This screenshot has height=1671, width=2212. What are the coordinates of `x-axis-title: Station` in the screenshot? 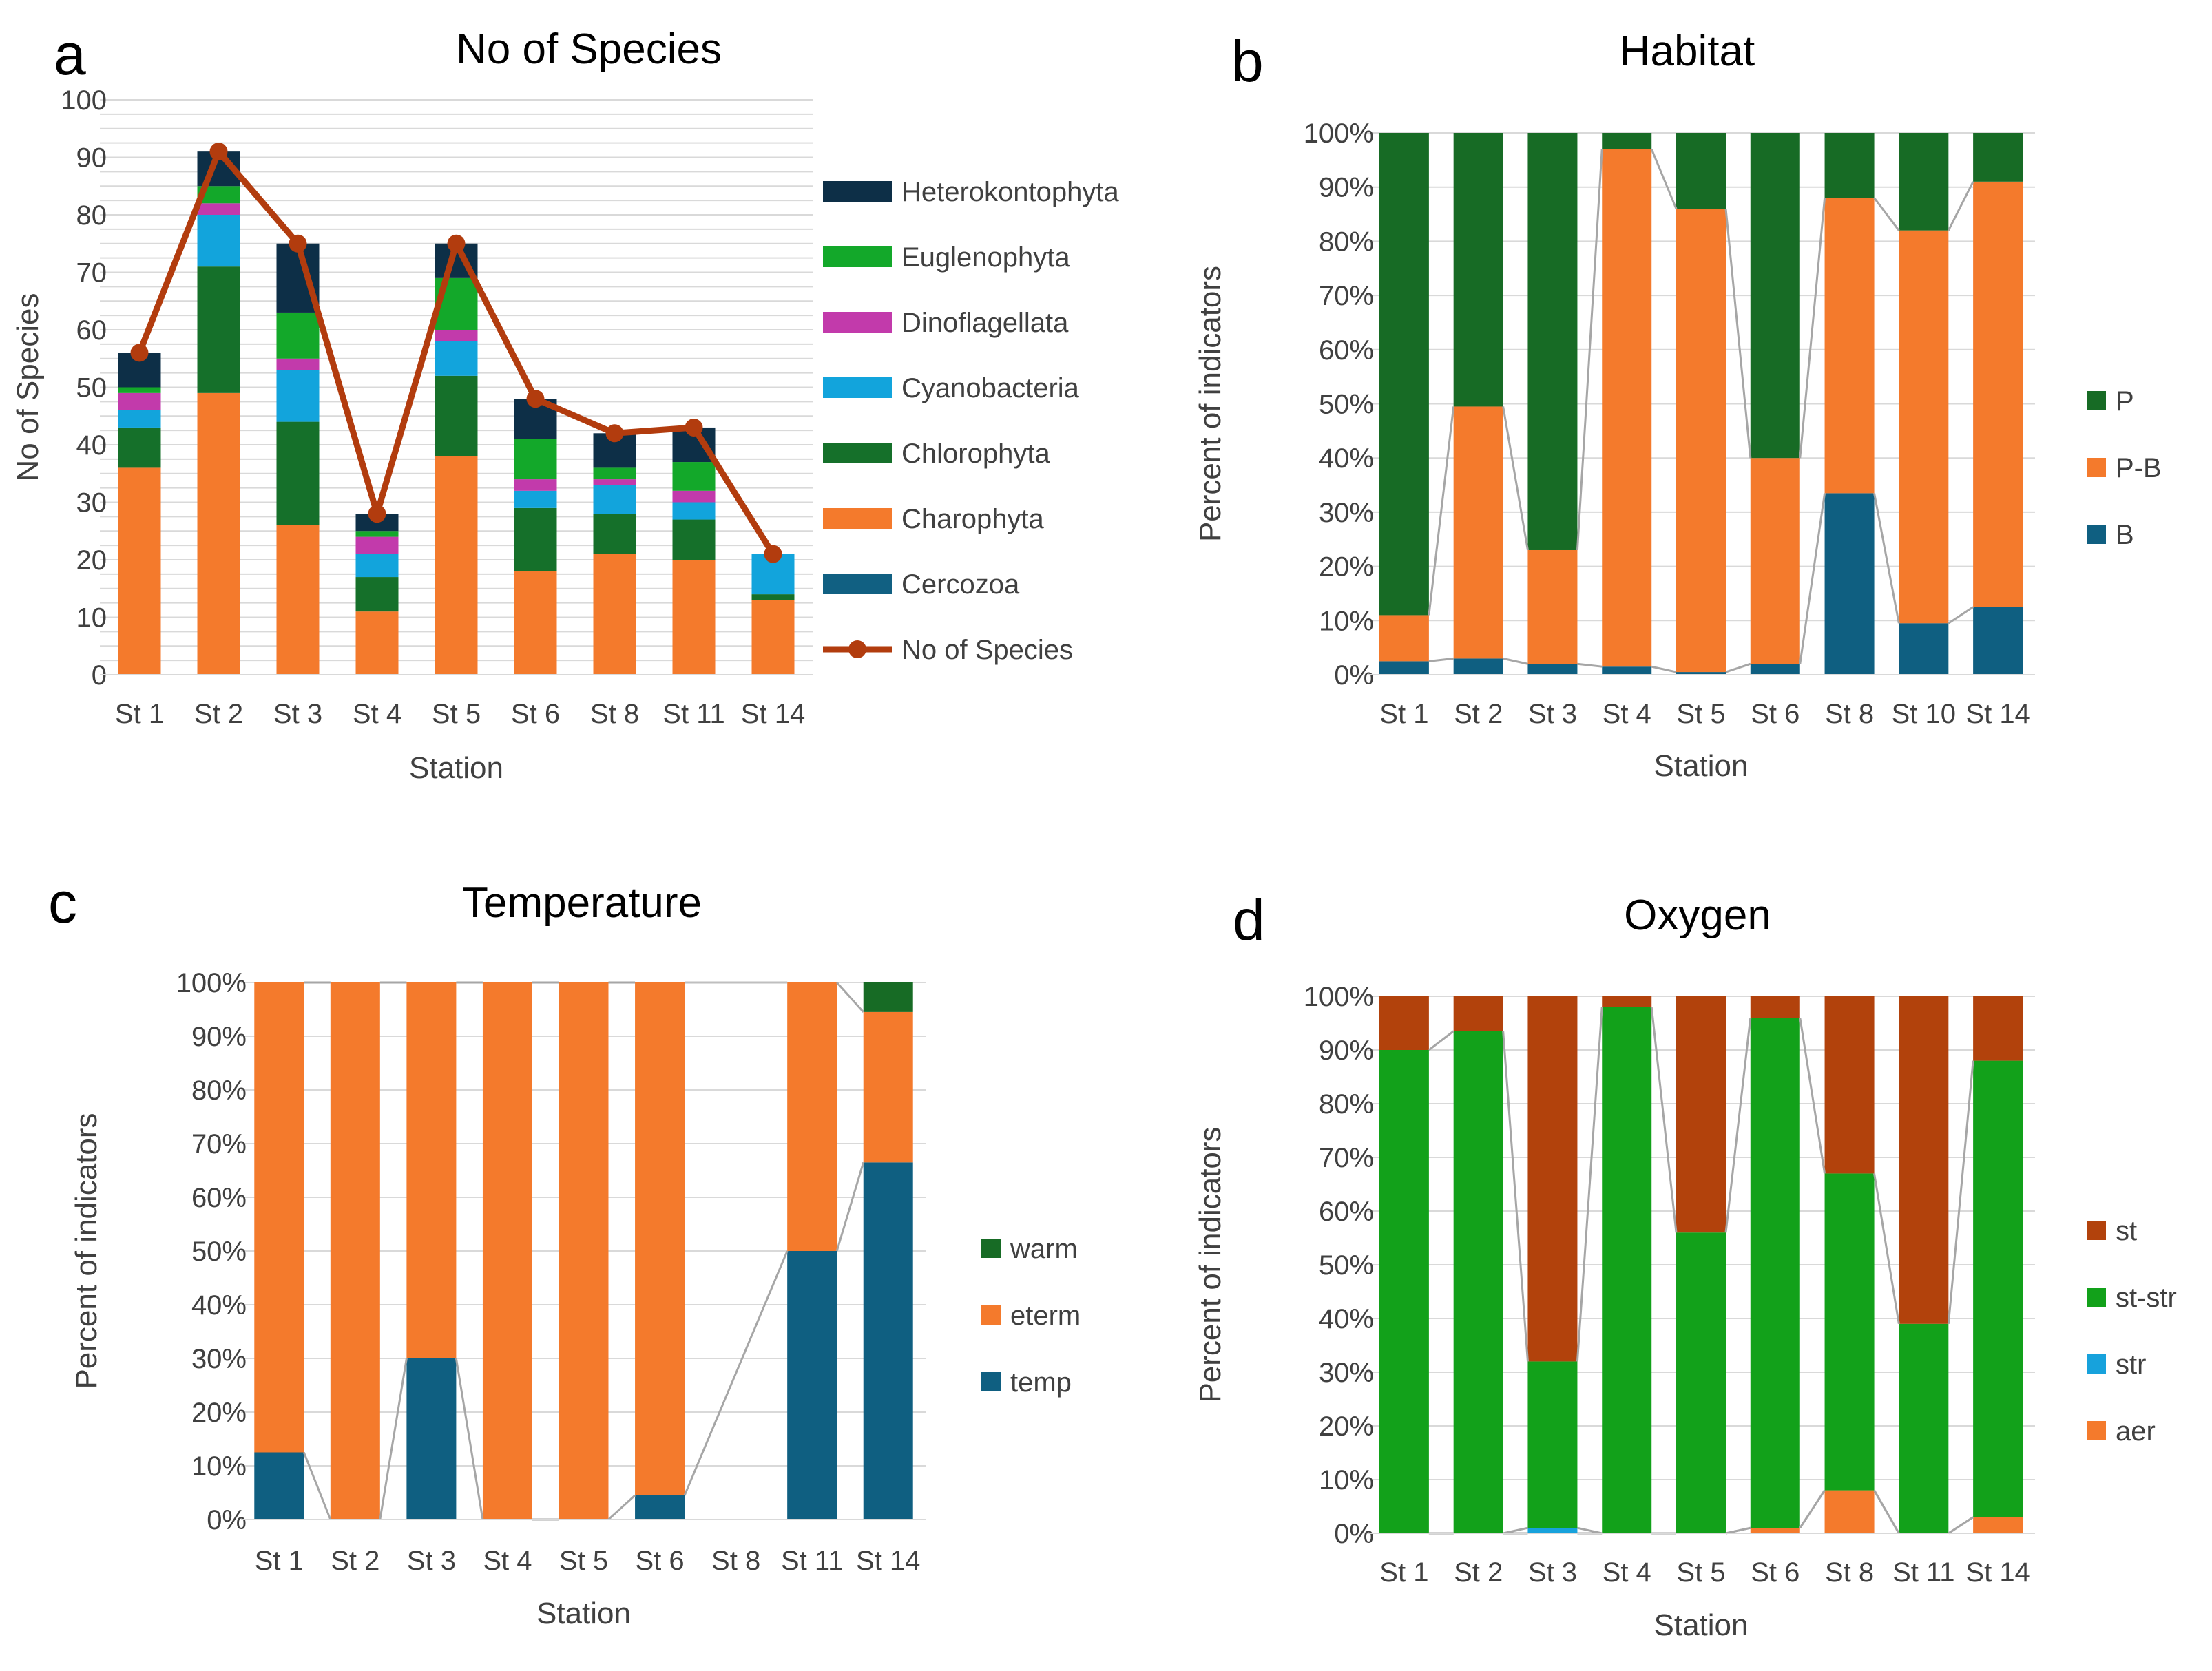 It's located at (1701, 1625).